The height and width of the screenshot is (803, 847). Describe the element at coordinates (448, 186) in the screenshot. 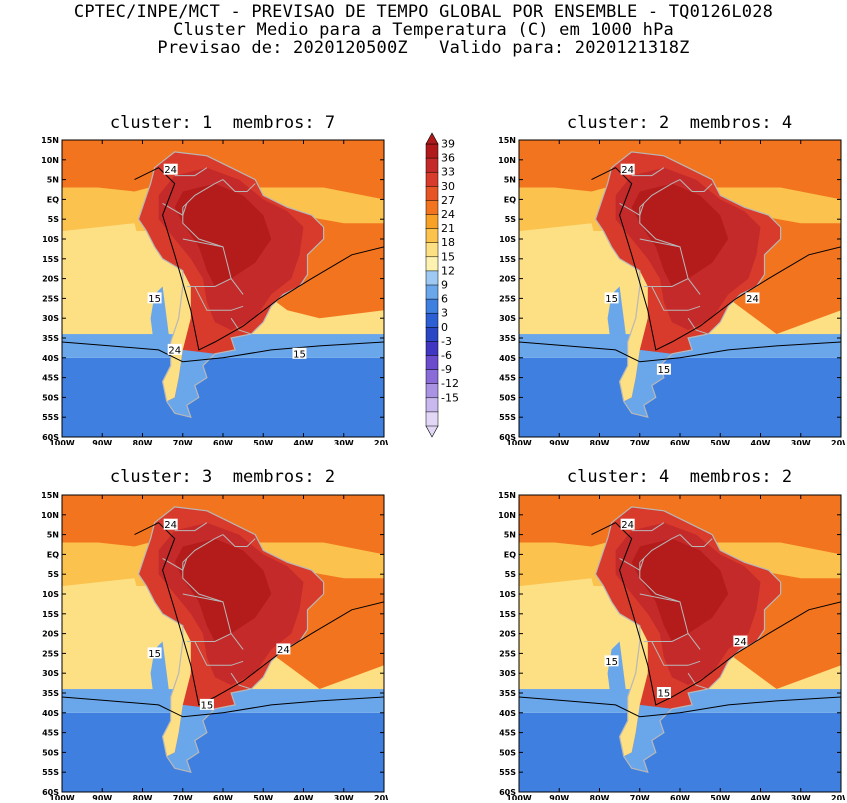

I see `colorbar-label: 30` at that location.